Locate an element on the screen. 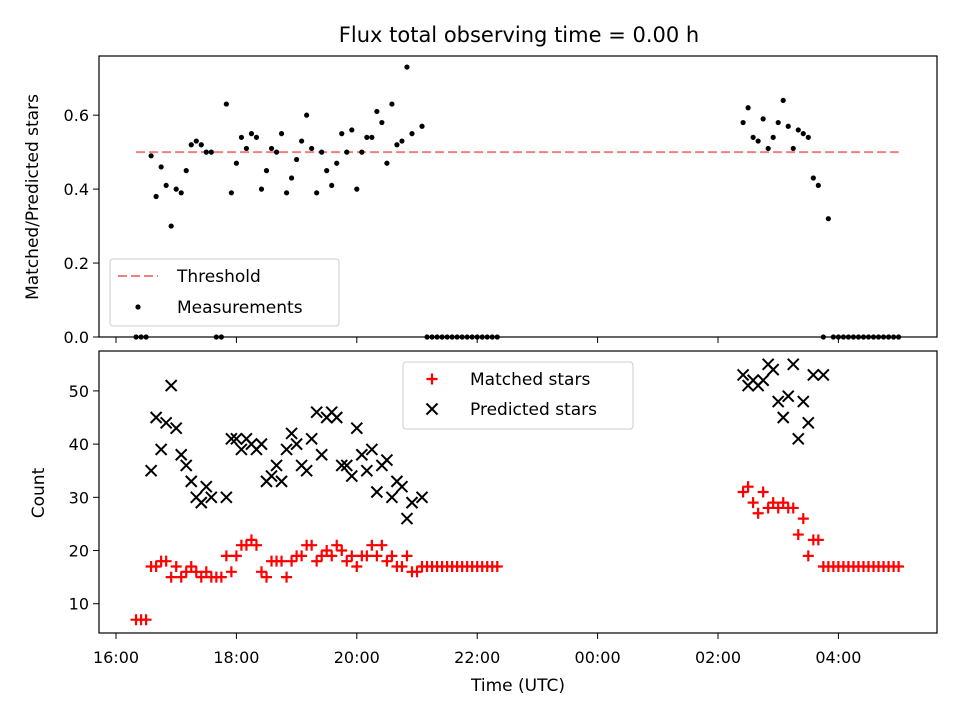 The image size is (960, 720). x-tick-label: 22:00 is located at coordinates (477, 657).